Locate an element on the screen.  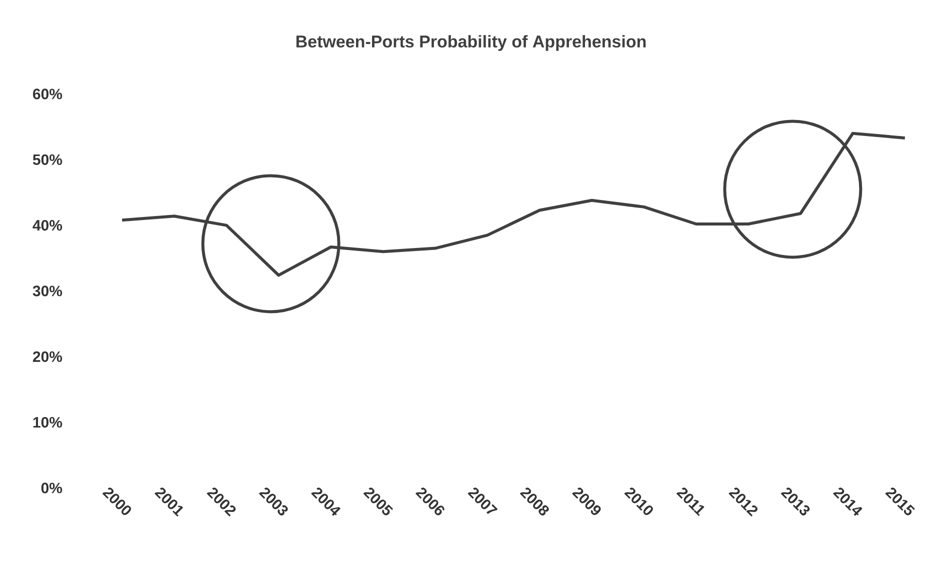
y-tick-label: 10% is located at coordinates (47, 422).